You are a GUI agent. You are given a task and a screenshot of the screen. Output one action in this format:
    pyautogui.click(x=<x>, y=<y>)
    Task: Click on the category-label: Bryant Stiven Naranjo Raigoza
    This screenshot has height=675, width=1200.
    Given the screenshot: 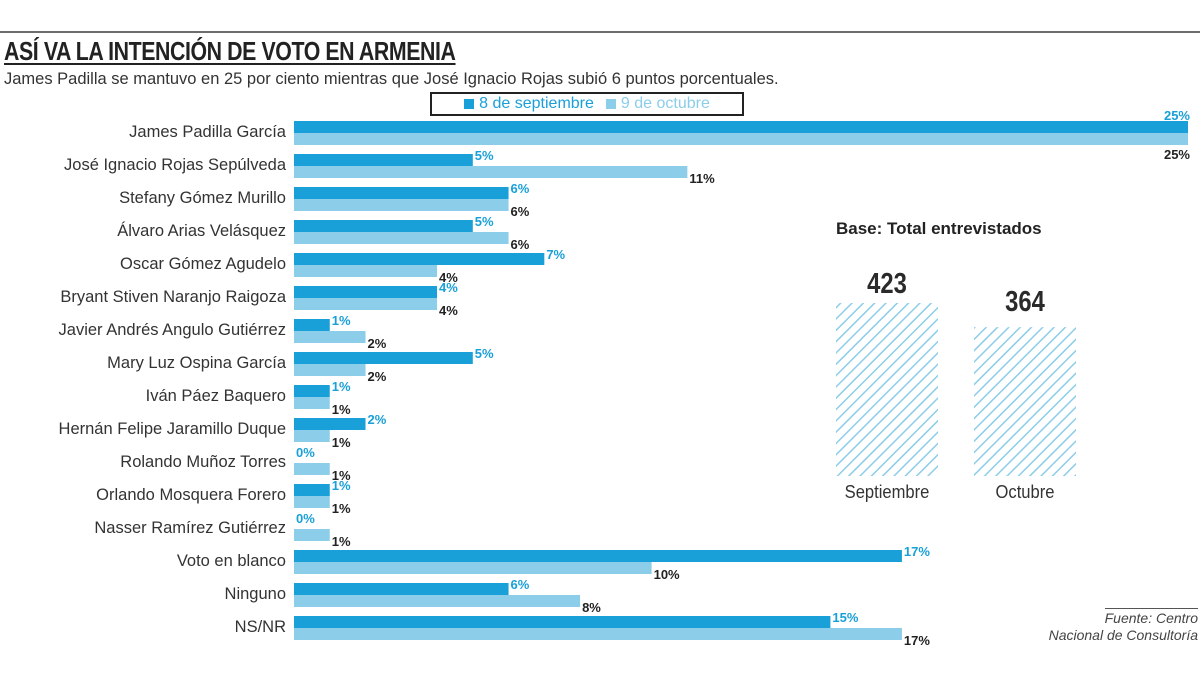 What is the action you would take?
    pyautogui.click(x=173, y=297)
    